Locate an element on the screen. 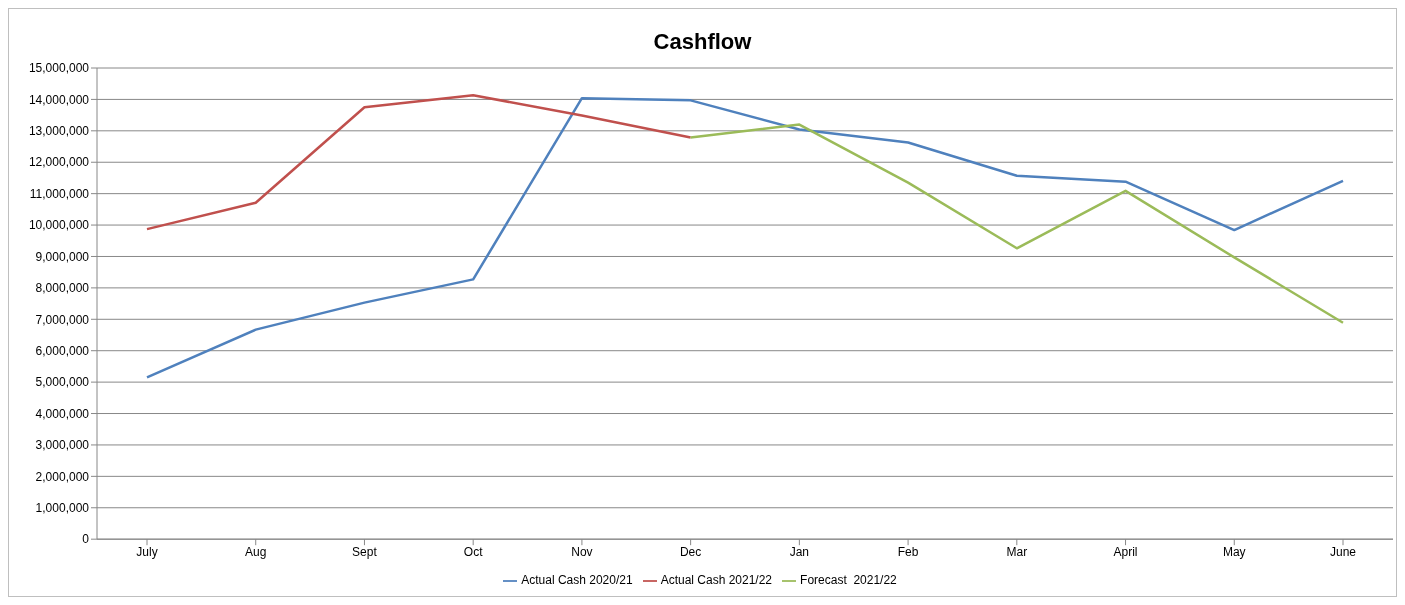 Image resolution: width=1405 pixels, height=605 pixels. y-tick-label: 12,000,000 is located at coordinates (59, 162).